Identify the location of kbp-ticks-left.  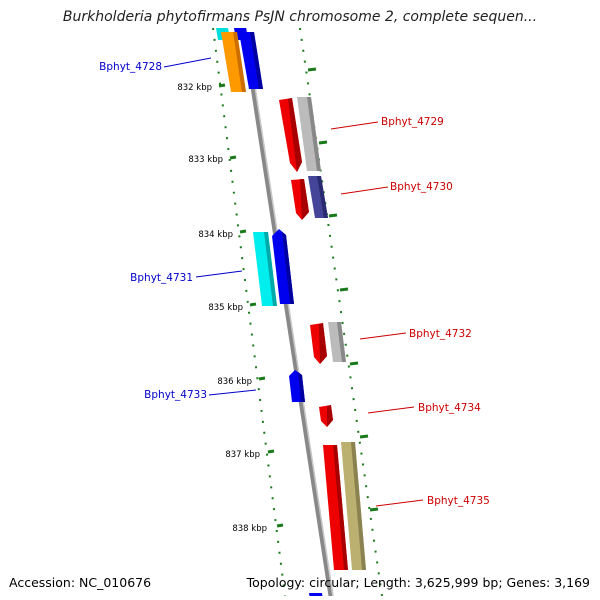
(251, 305).